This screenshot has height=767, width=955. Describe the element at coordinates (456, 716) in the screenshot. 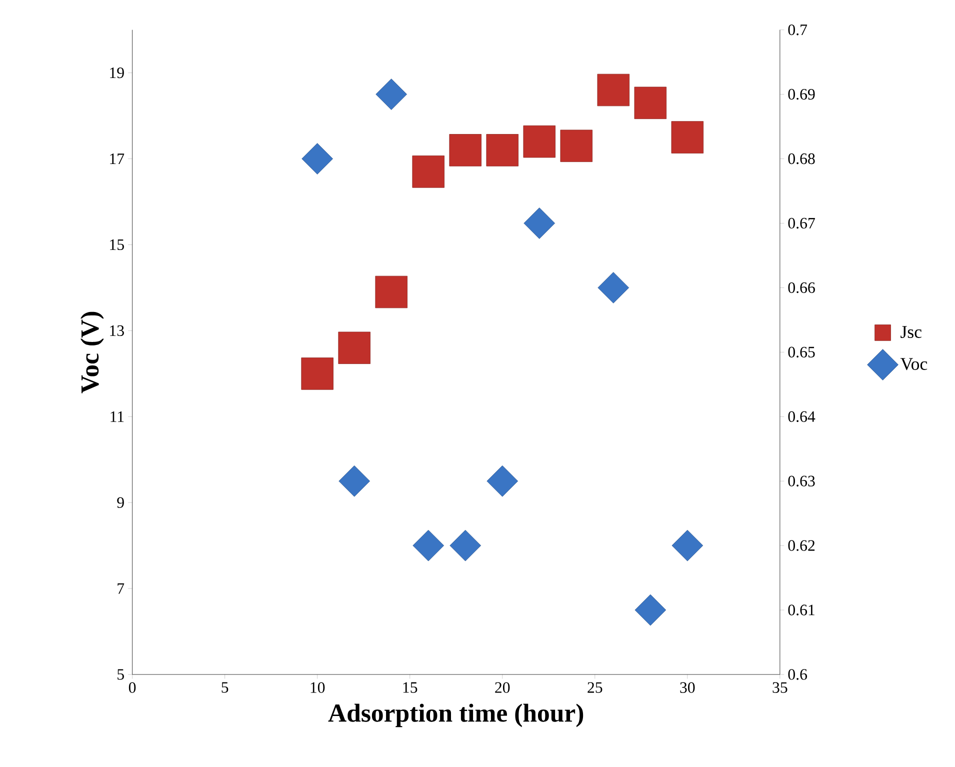

I see `x-axis-title: Adsorption time (hour)` at that location.